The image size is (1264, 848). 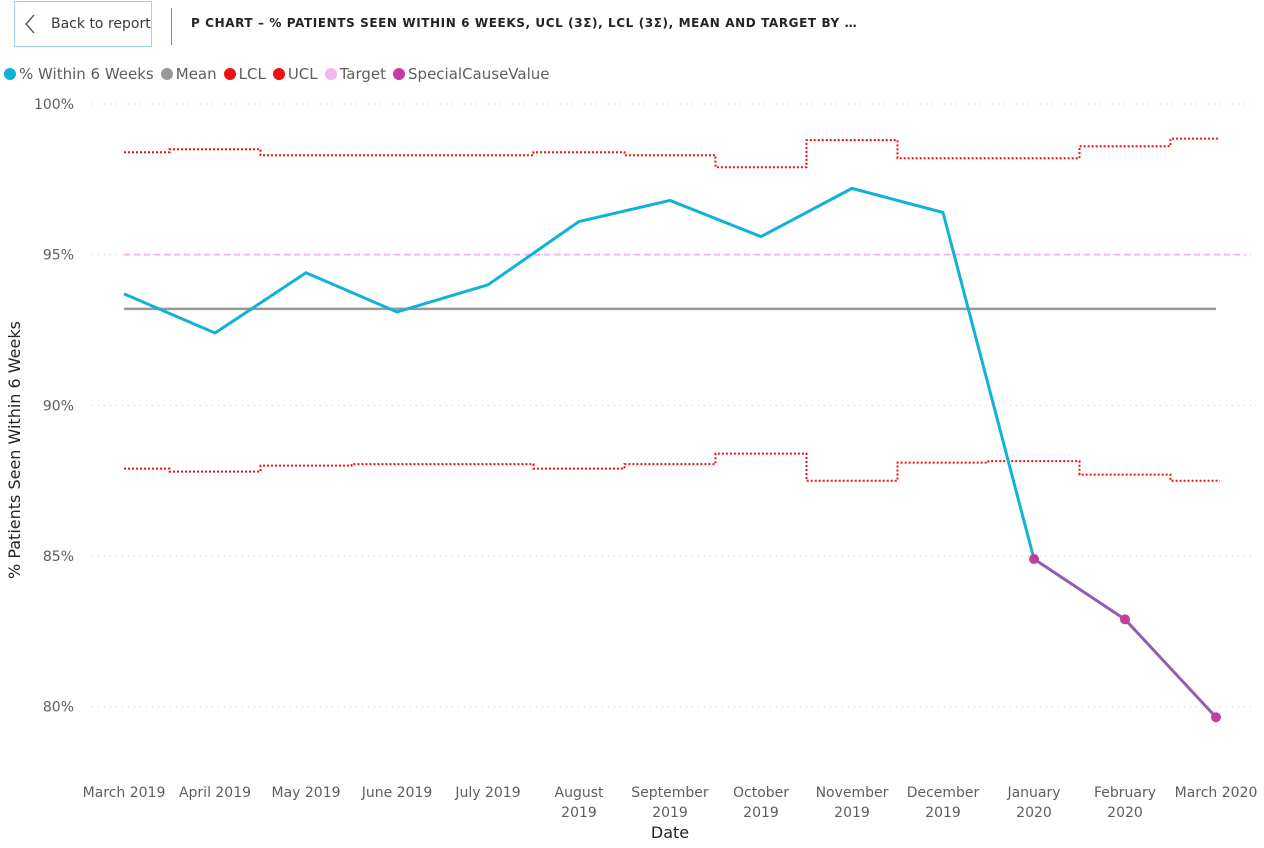 What do you see at coordinates (305, 793) in the screenshot?
I see `x-tick-label: May 2019` at bounding box center [305, 793].